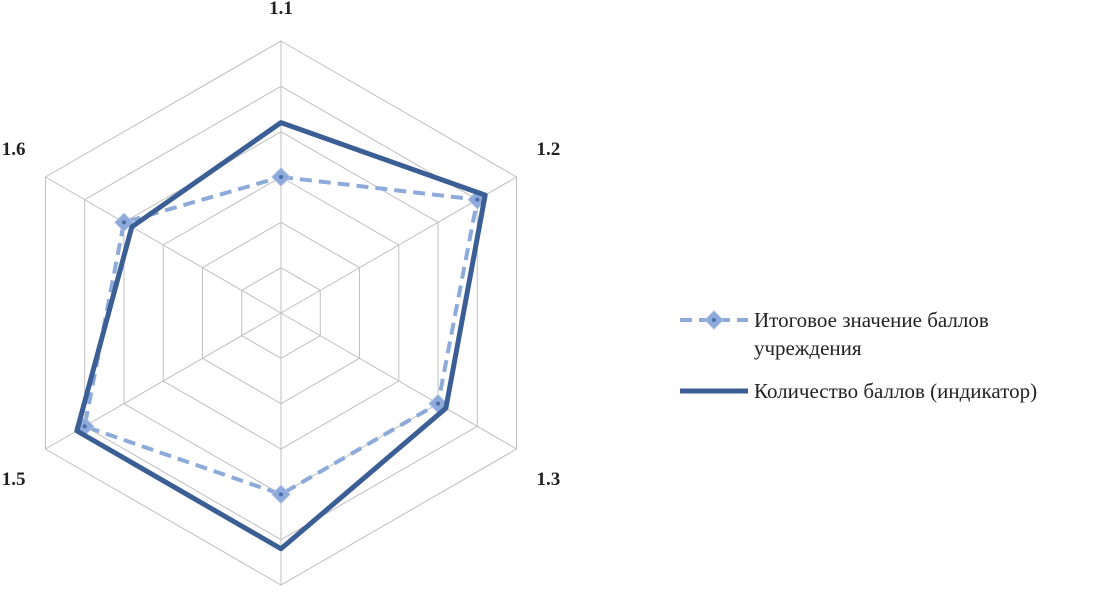  I want to click on axis-label-1.1: 1.1, so click(281, 9).